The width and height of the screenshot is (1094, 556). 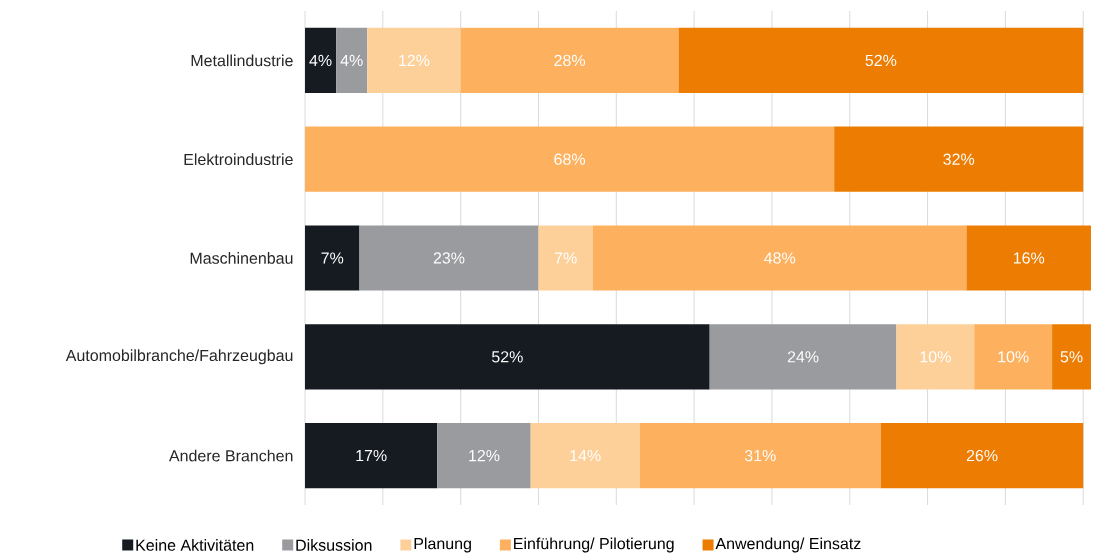 What do you see at coordinates (788, 545) in the screenshot?
I see `legend-label: Anwendung/ Einsatz` at bounding box center [788, 545].